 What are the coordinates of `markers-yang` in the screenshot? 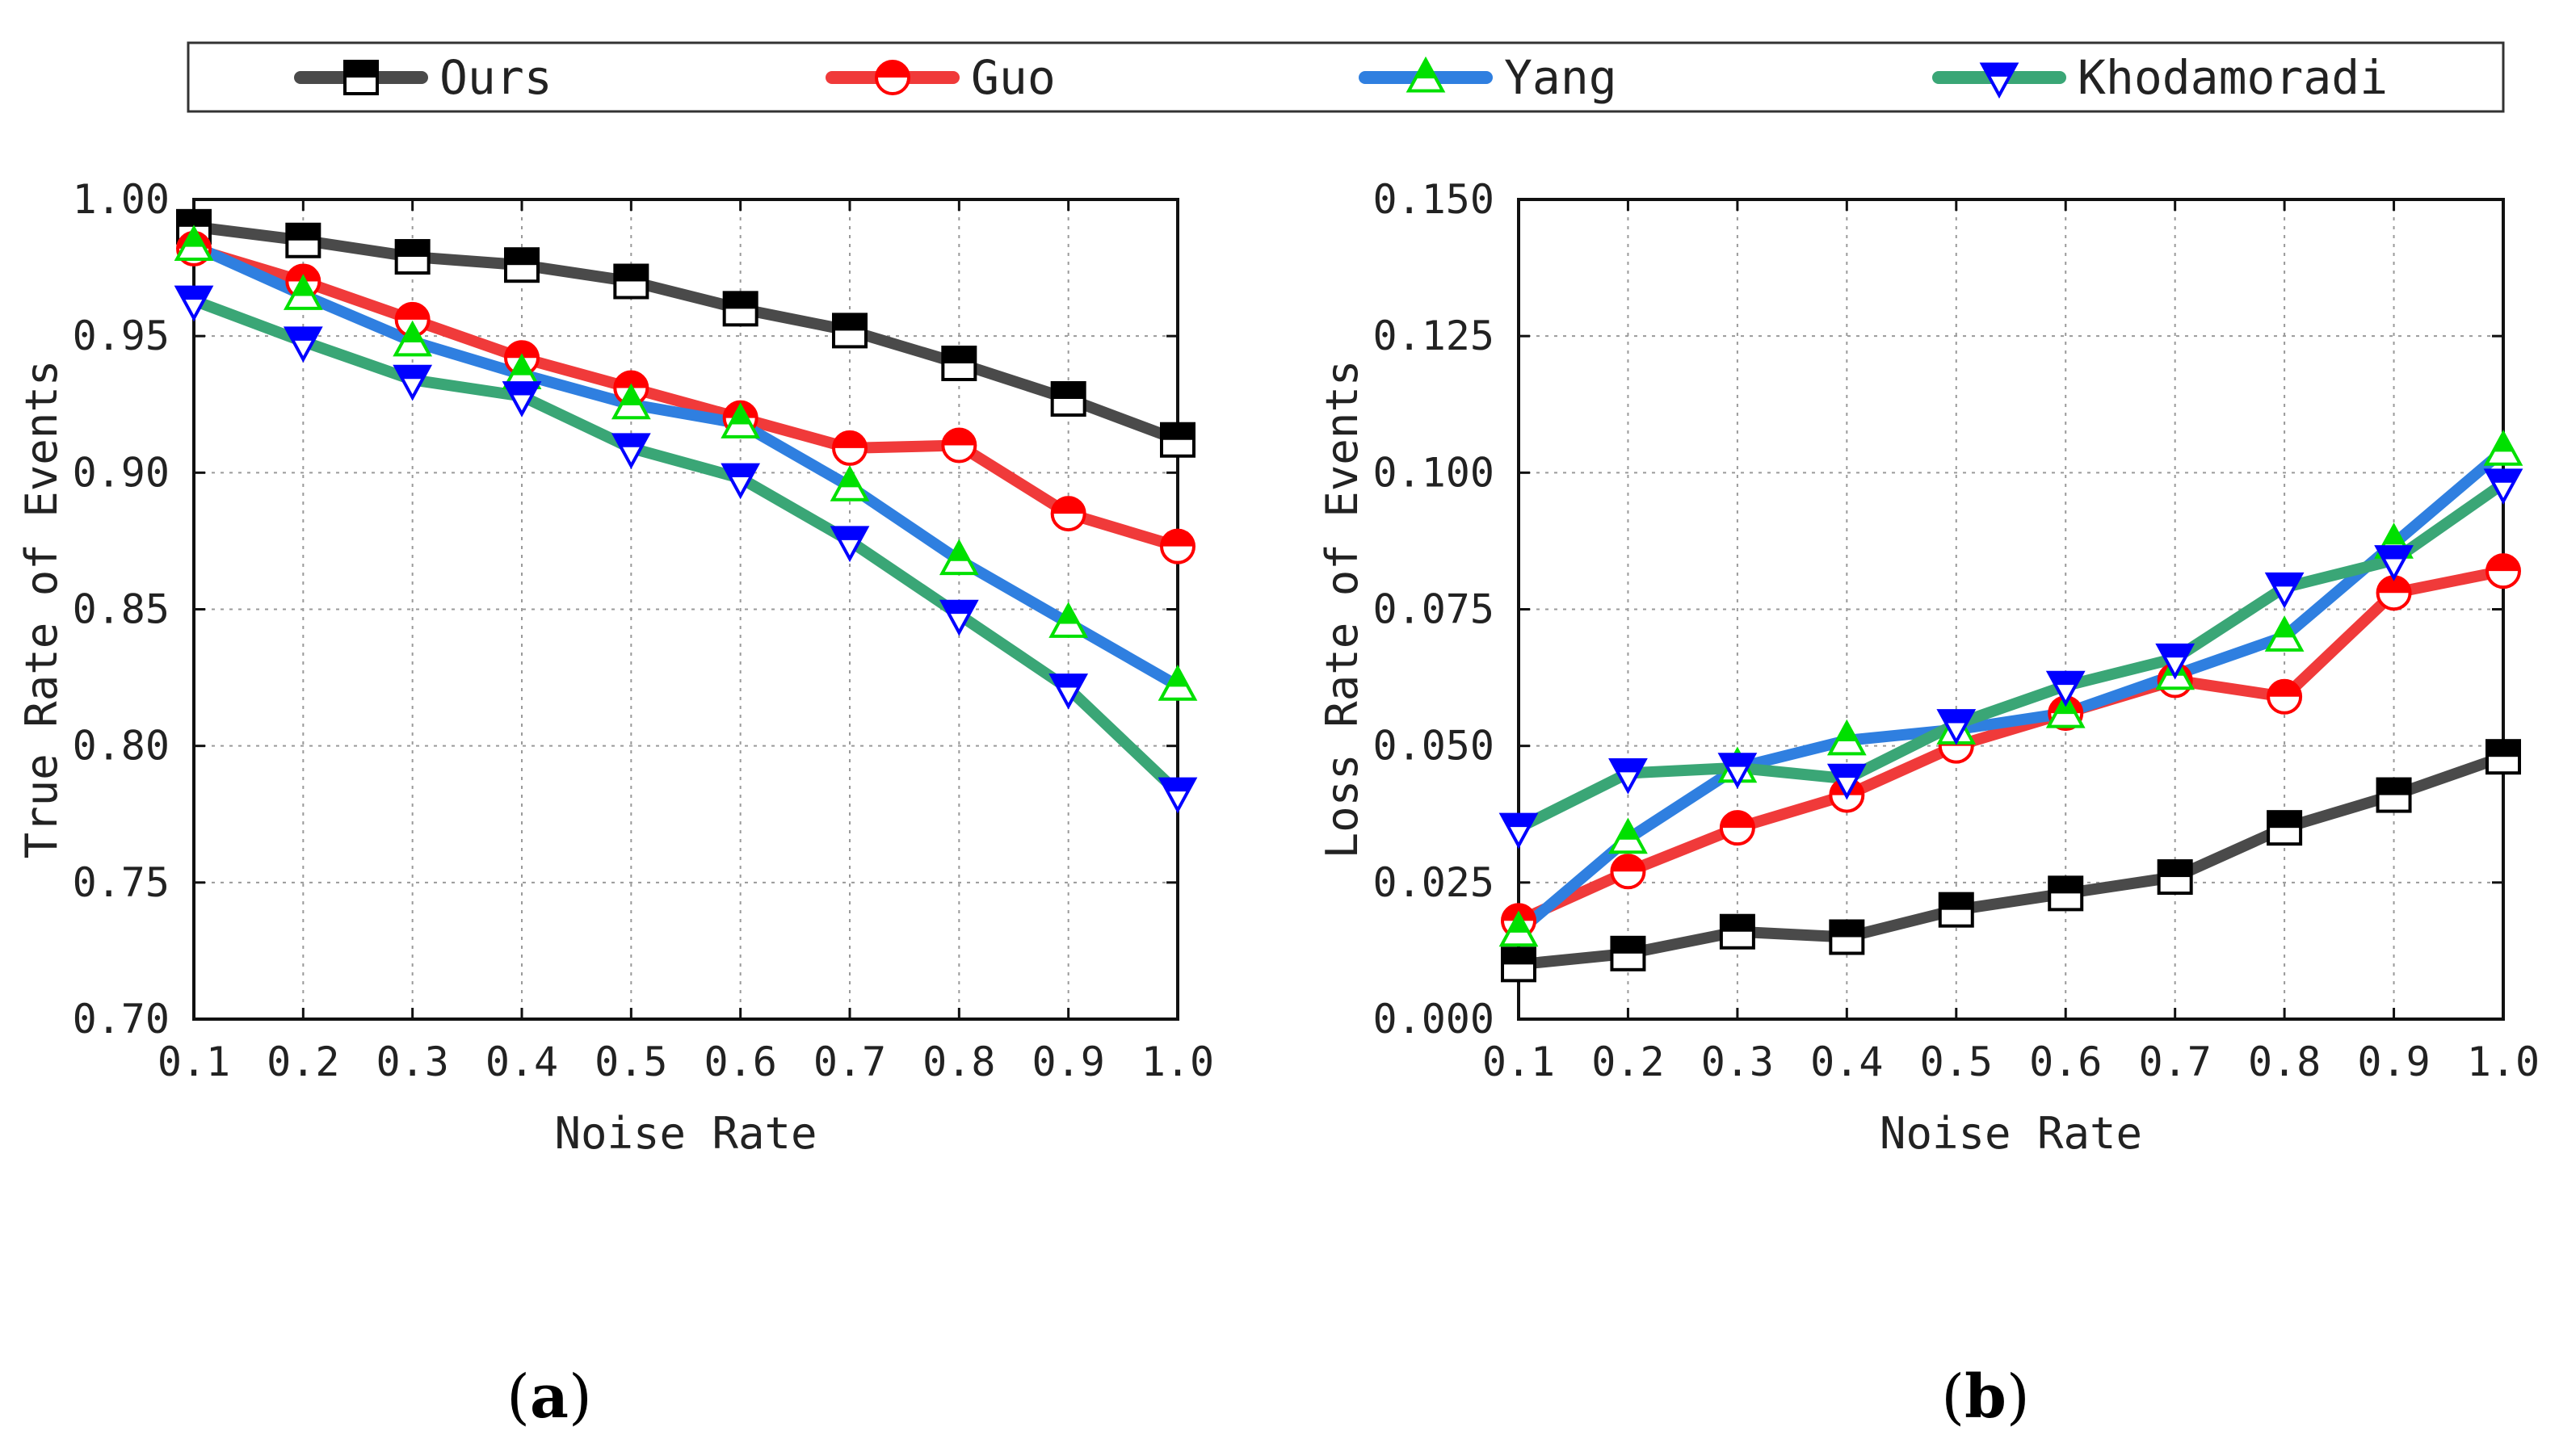 It's located at (2010, 688).